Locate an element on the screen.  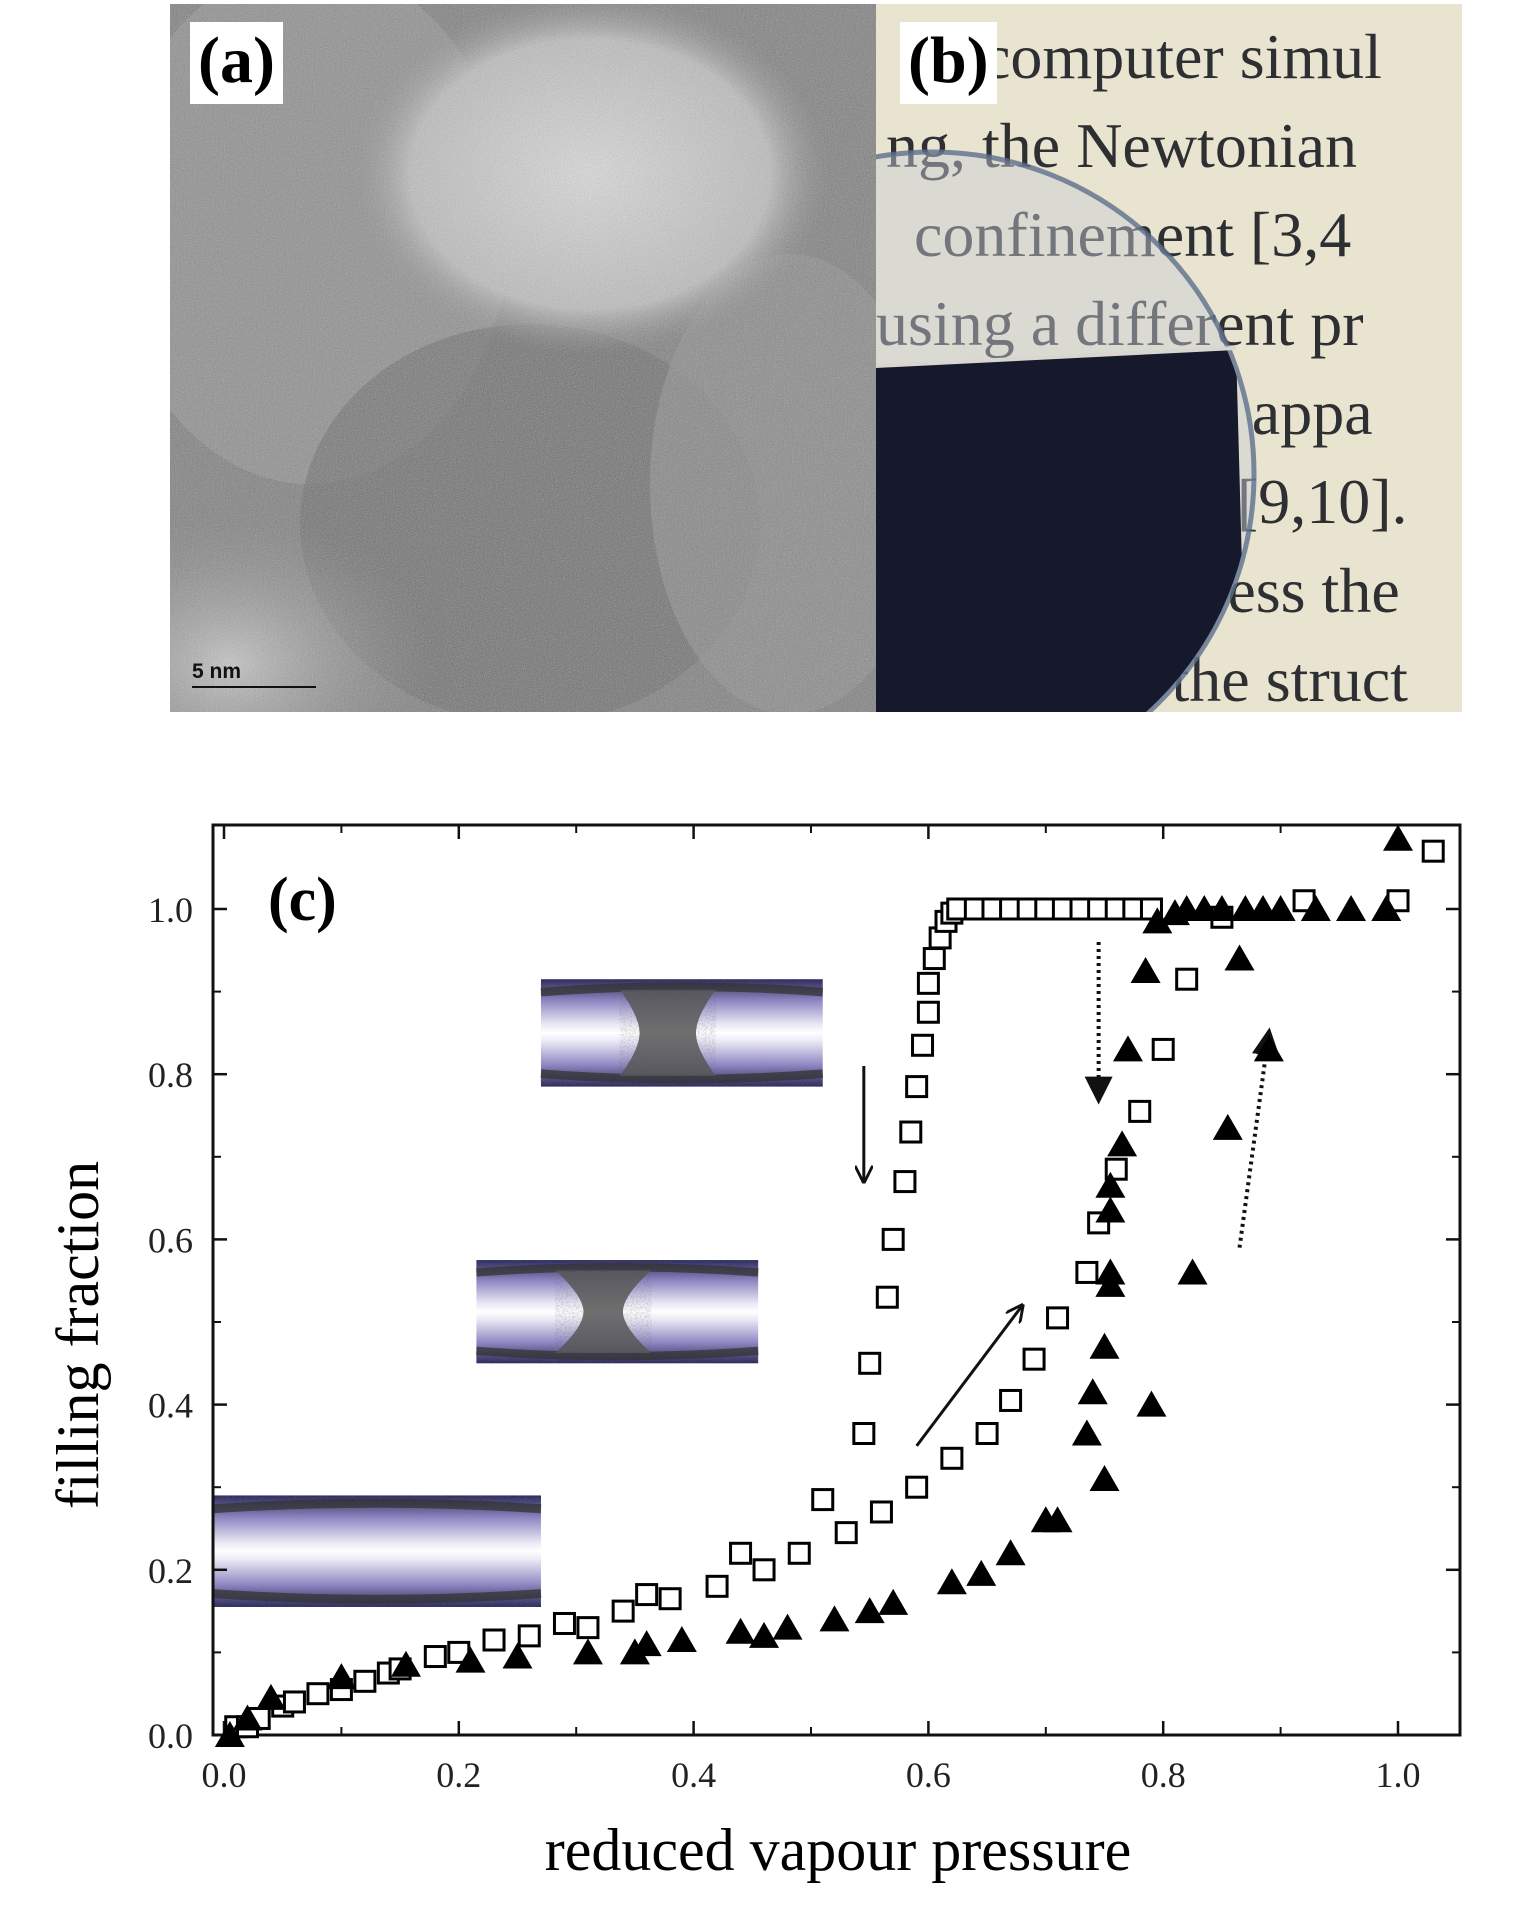
panel-a-label: (a) is located at coordinates (236, 63).